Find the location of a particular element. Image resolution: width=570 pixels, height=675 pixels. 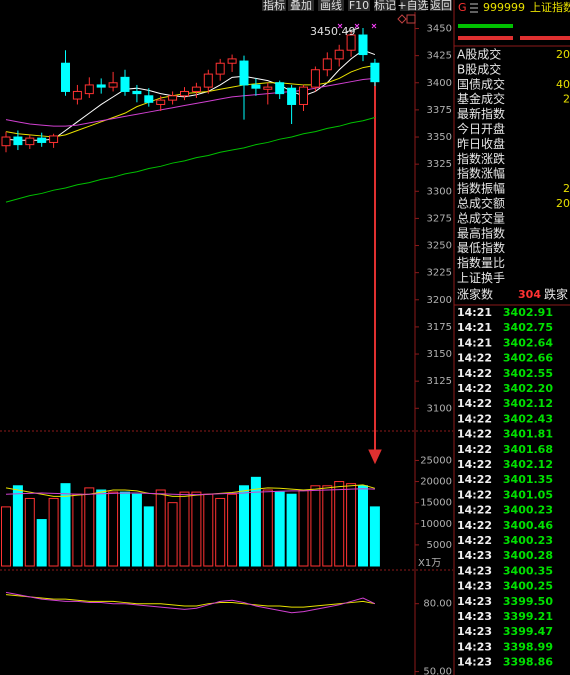

tick-price: 3402.20 is located at coordinates (528, 388).